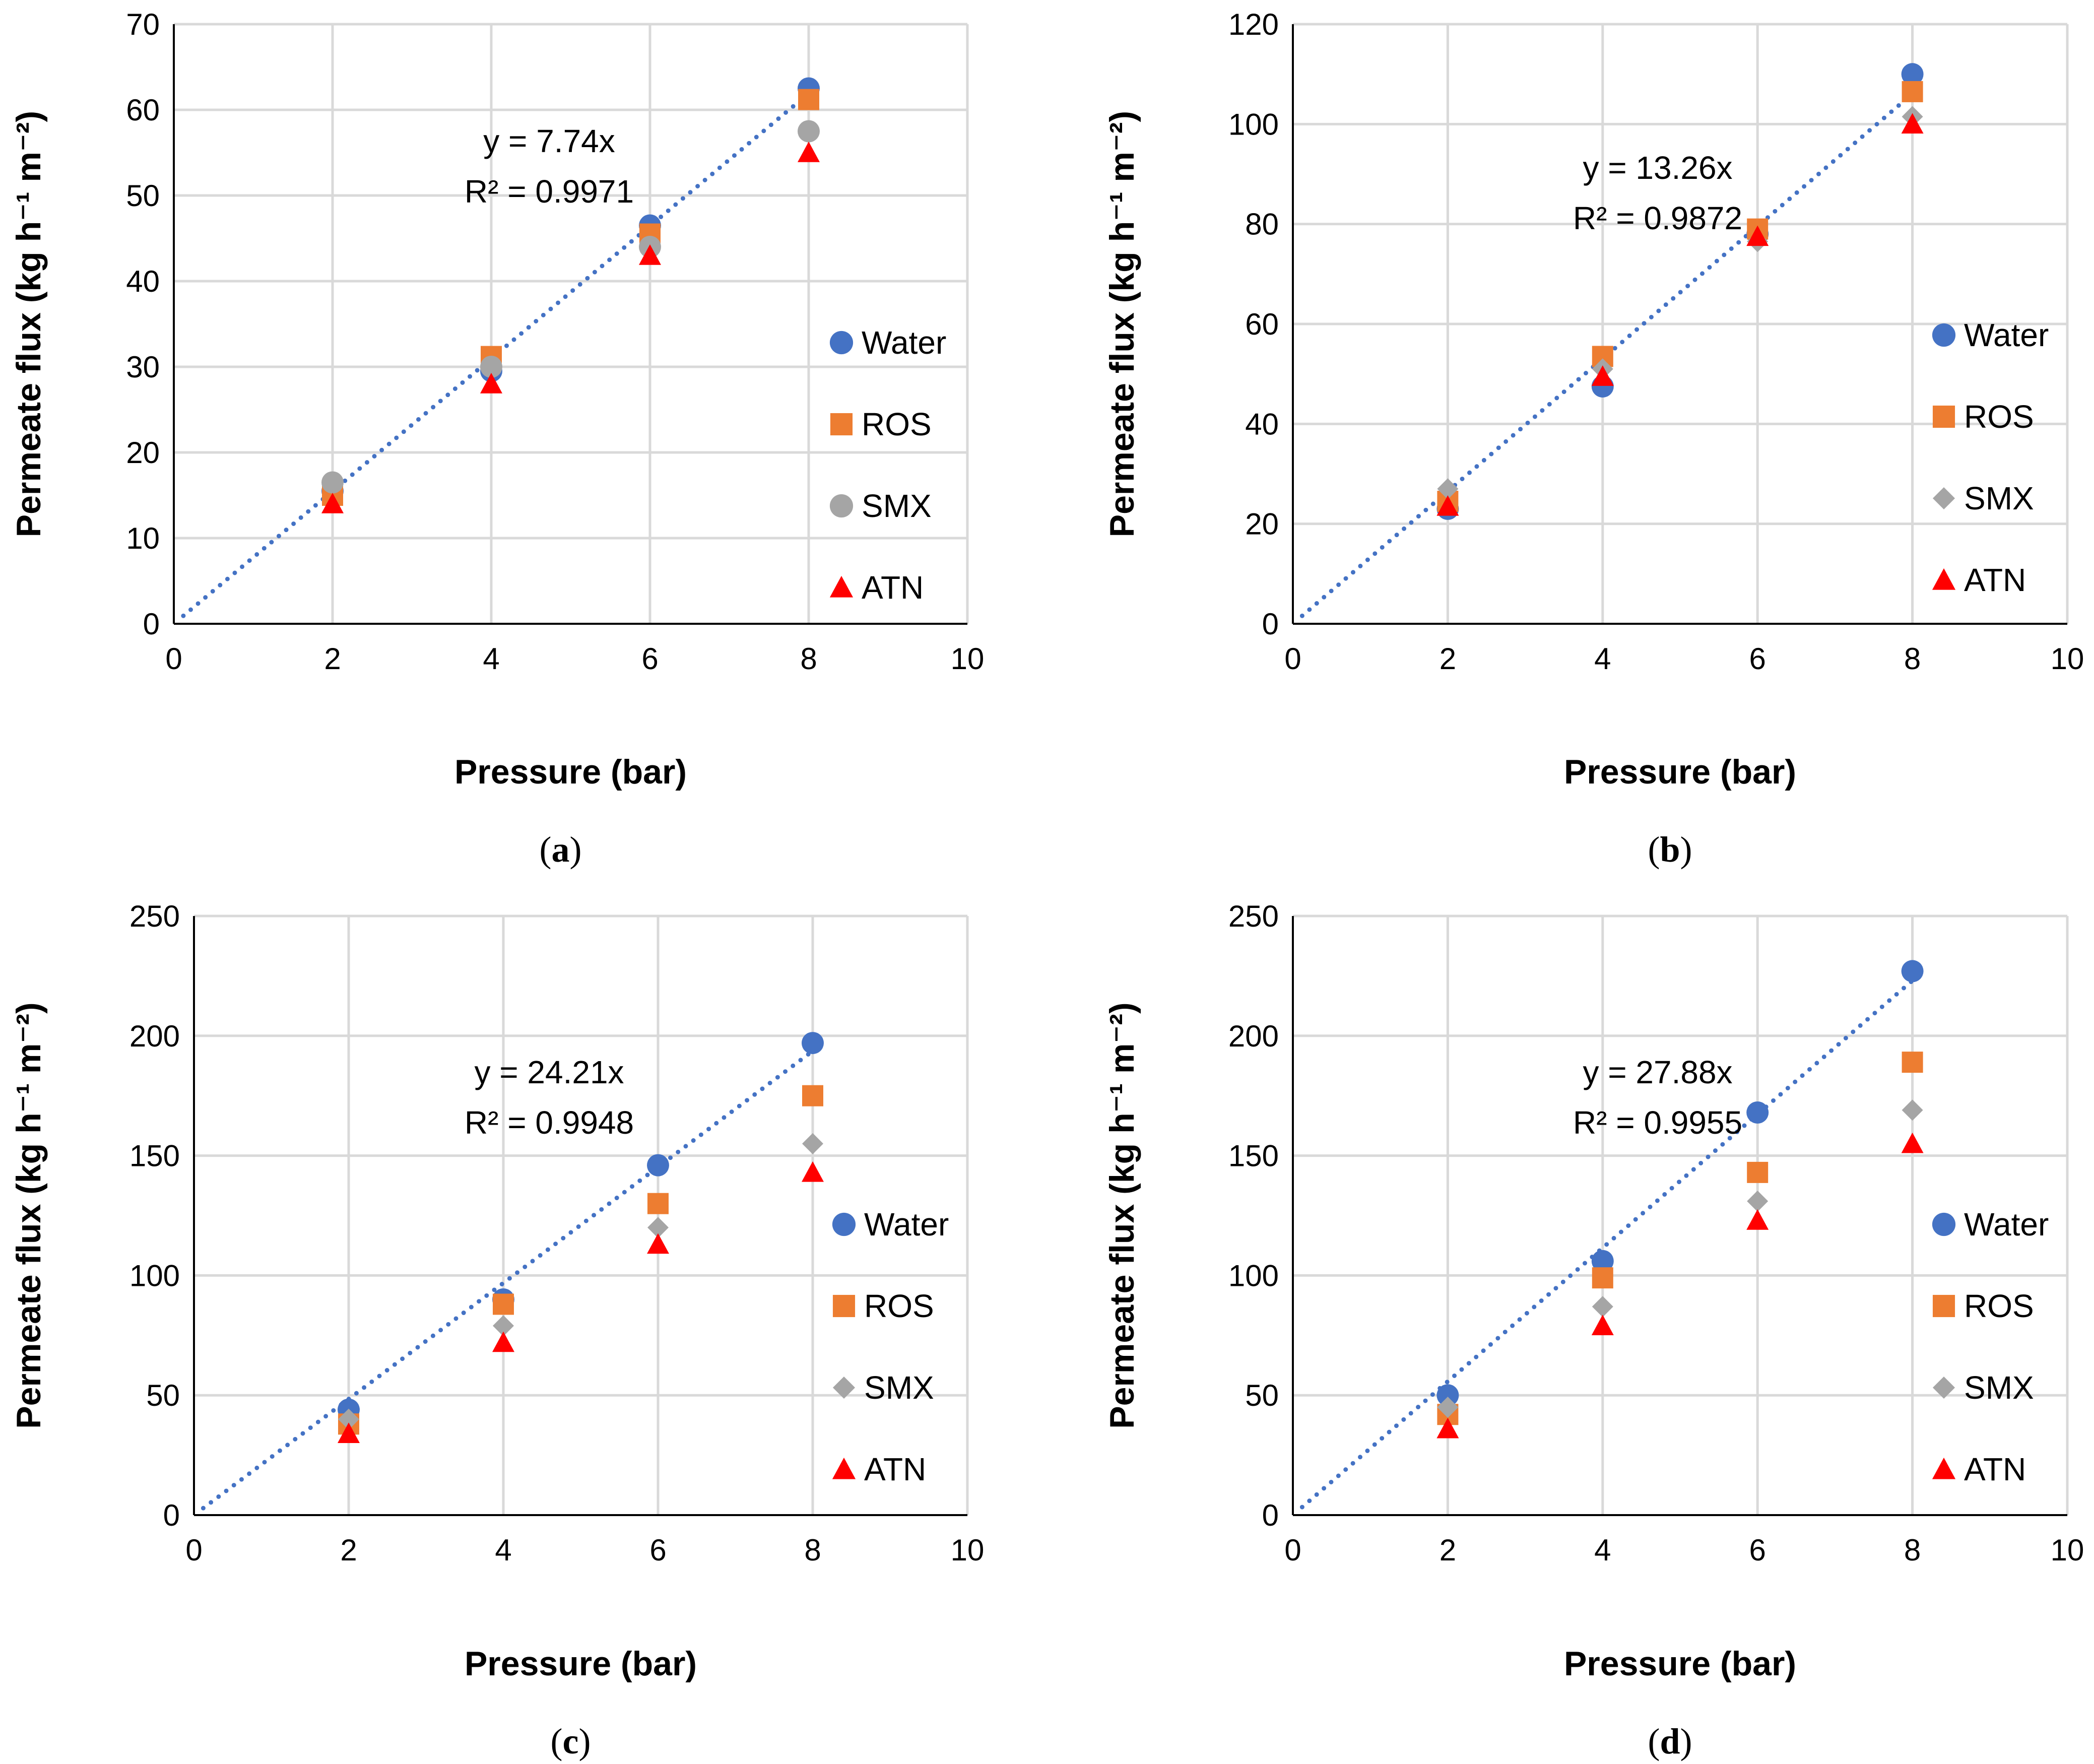 The width and height of the screenshot is (2094, 1764). I want to click on y-tick-label: 60, so click(1262, 324).